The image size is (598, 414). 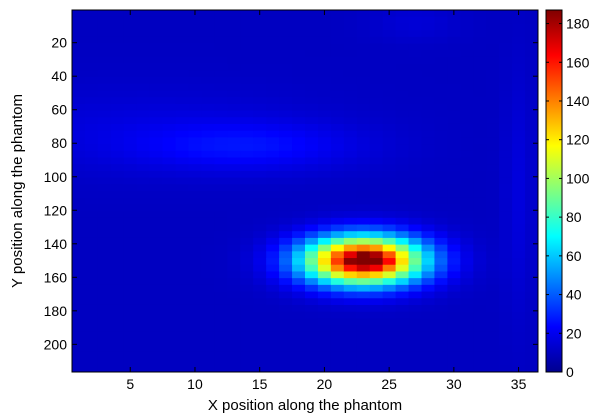 I want to click on y-tick-label: 60, so click(x=59, y=110).